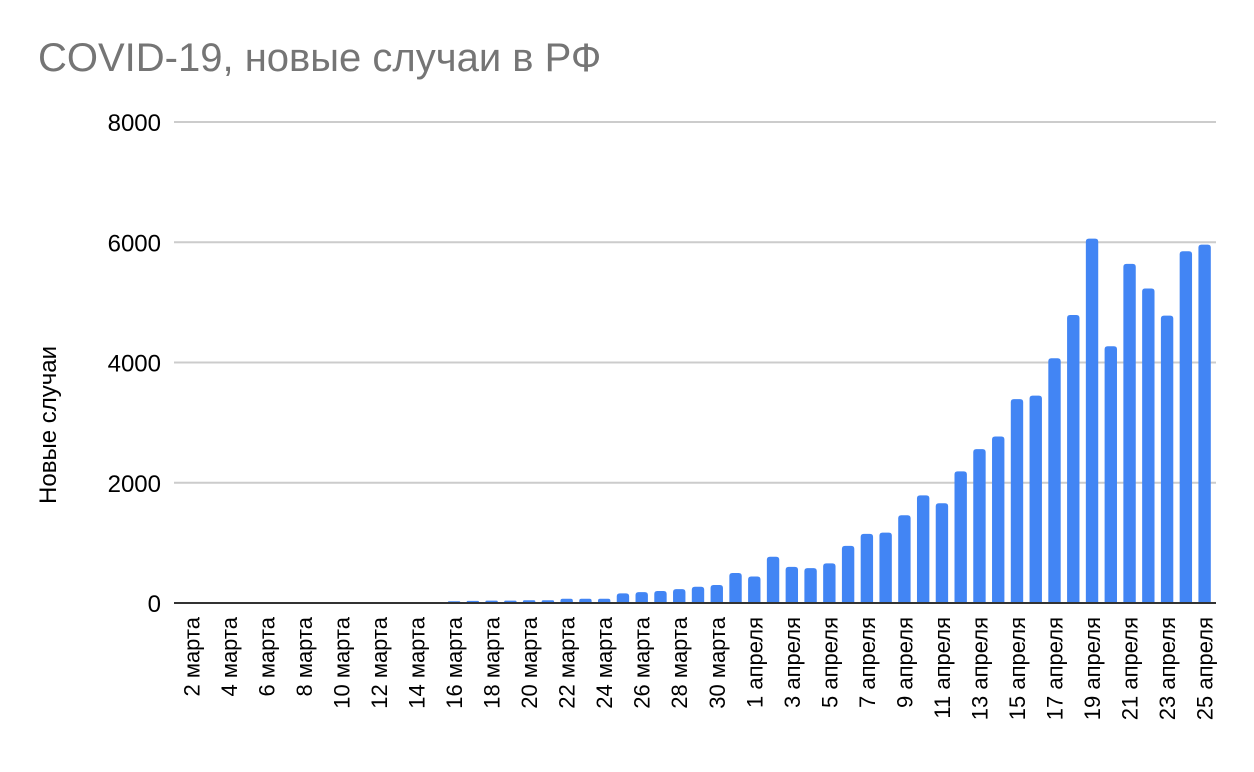 The width and height of the screenshot is (1254, 772). Describe the element at coordinates (1167, 668) in the screenshot. I see `x-tick-label: 23 апреля` at that location.